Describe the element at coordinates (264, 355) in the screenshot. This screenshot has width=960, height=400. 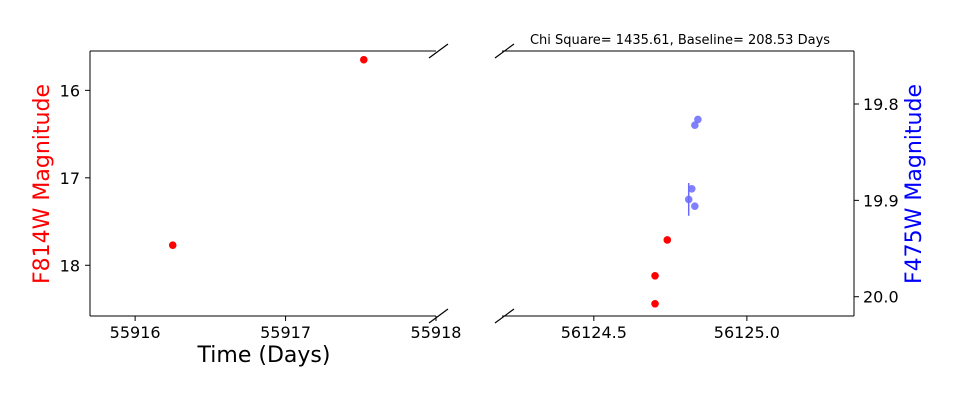
I see `x-axis-title: Time (Days)` at that location.